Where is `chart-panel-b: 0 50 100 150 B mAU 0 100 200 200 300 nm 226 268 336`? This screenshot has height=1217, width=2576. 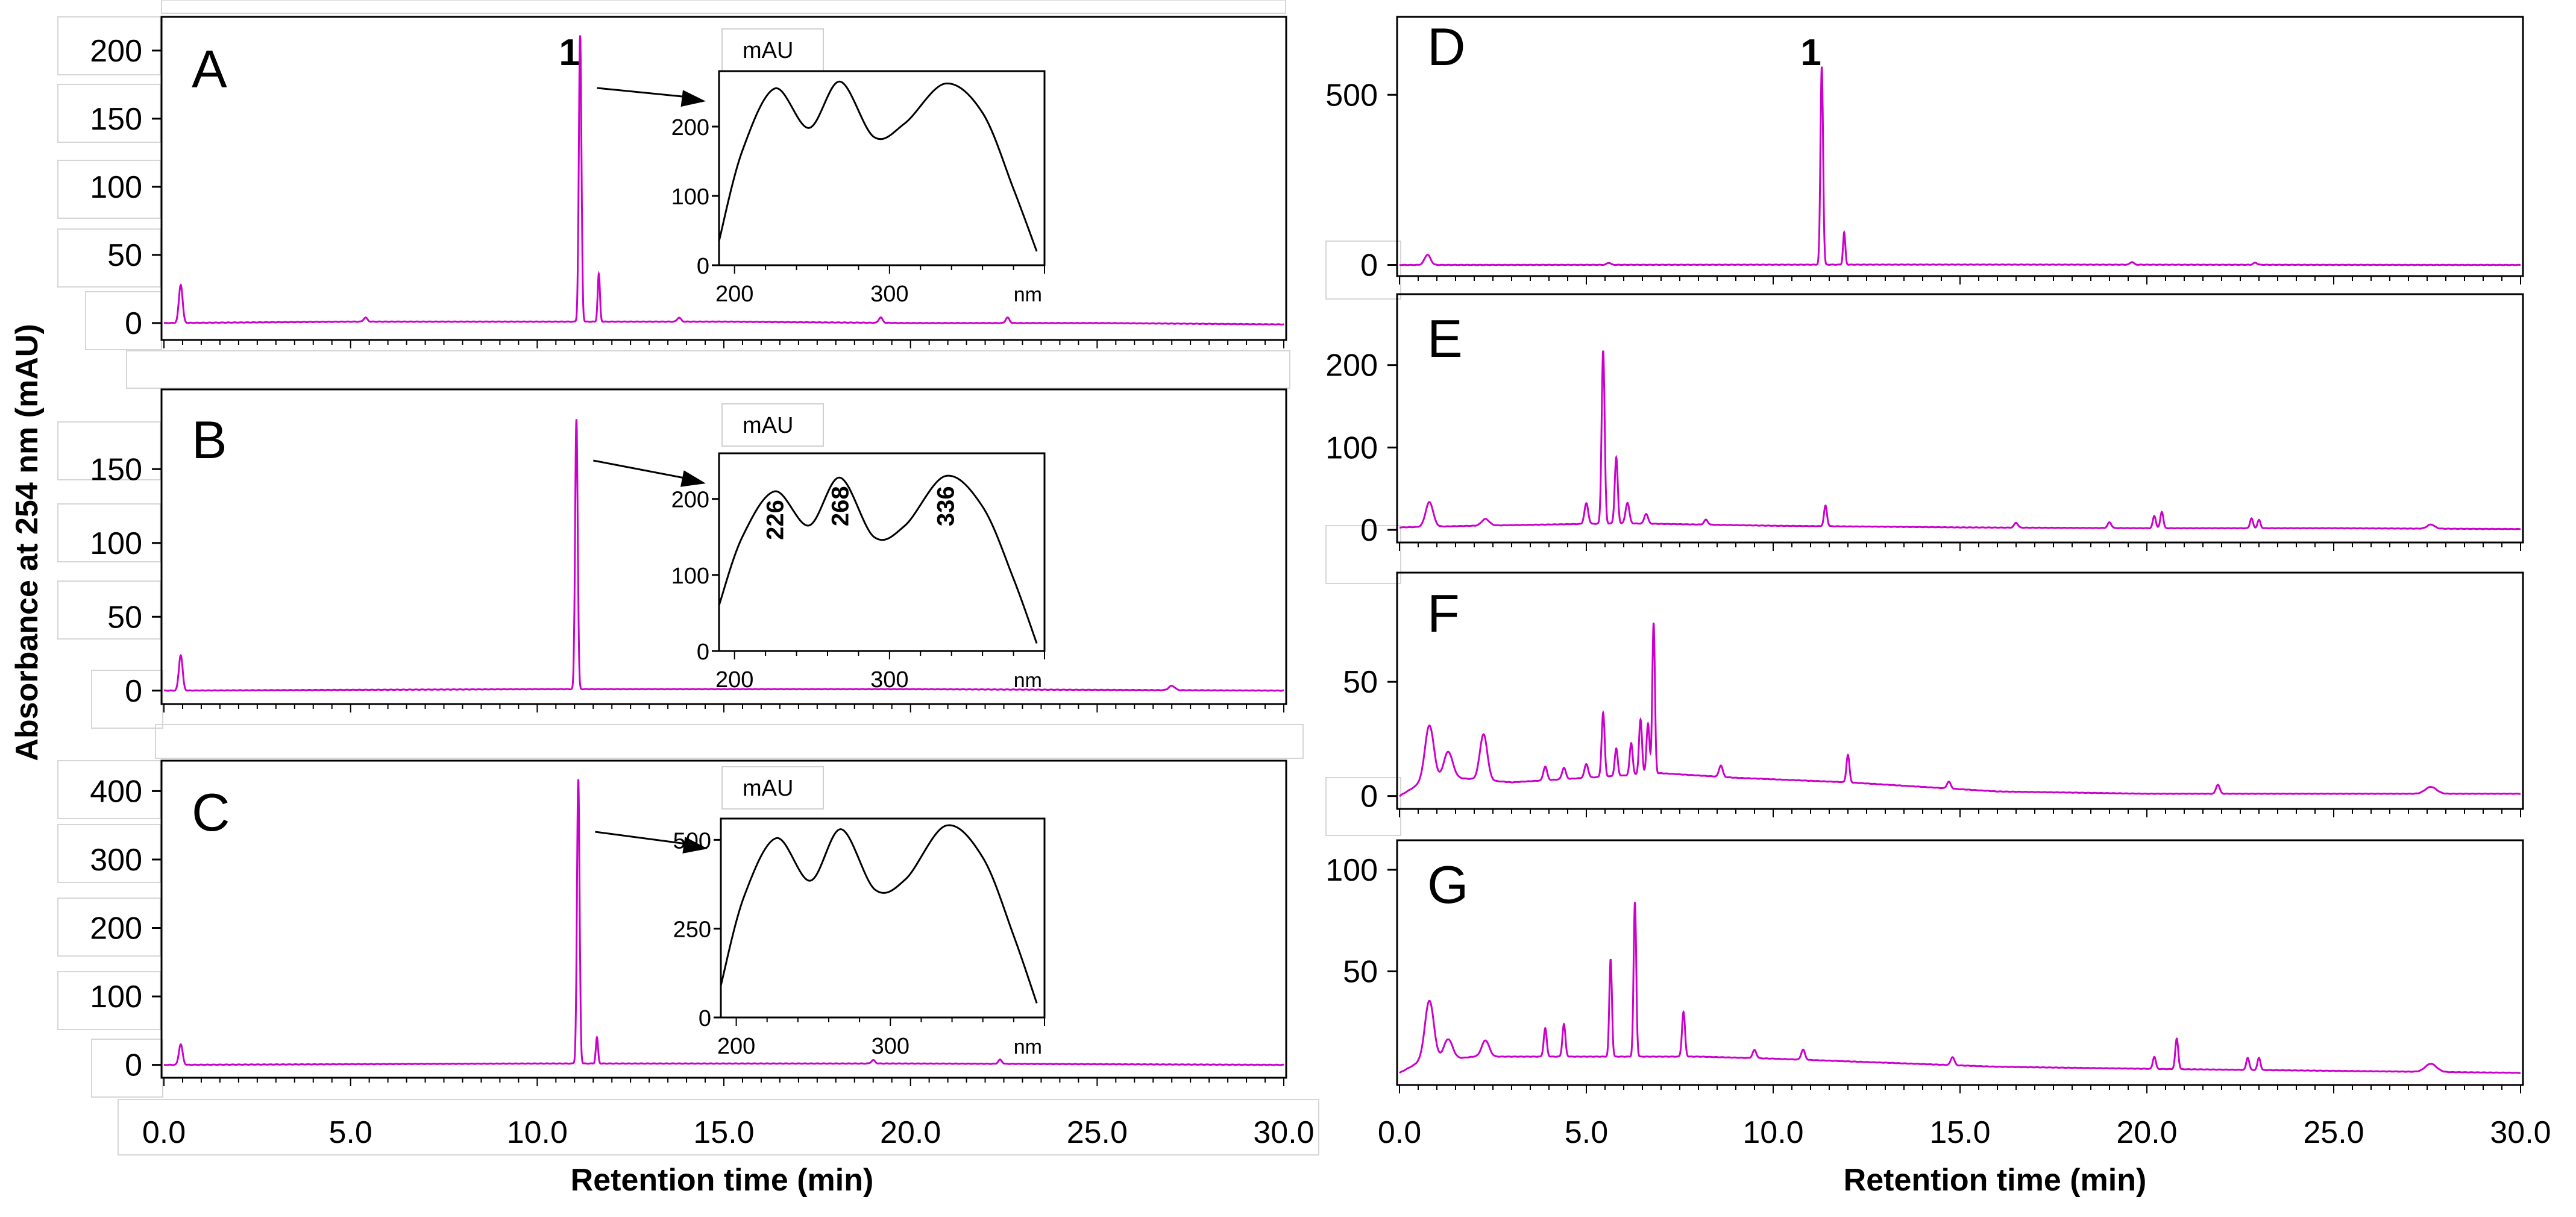
chart-panel-b: 0 50 100 150 B mAU 0 100 200 200 300 nm 226 268 336 is located at coordinates (688, 548).